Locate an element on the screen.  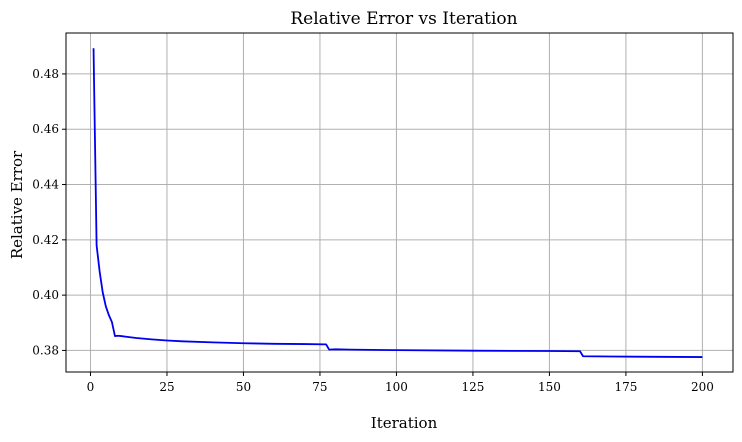
chart-title: Relative Error vs Iteration is located at coordinates (403, 19).